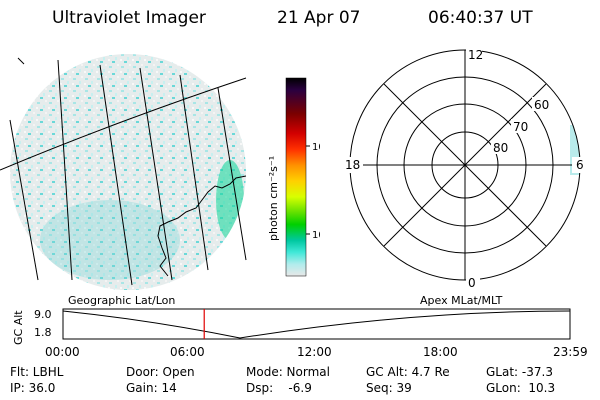  I want to click on door-status: Door: Open, so click(160, 372).